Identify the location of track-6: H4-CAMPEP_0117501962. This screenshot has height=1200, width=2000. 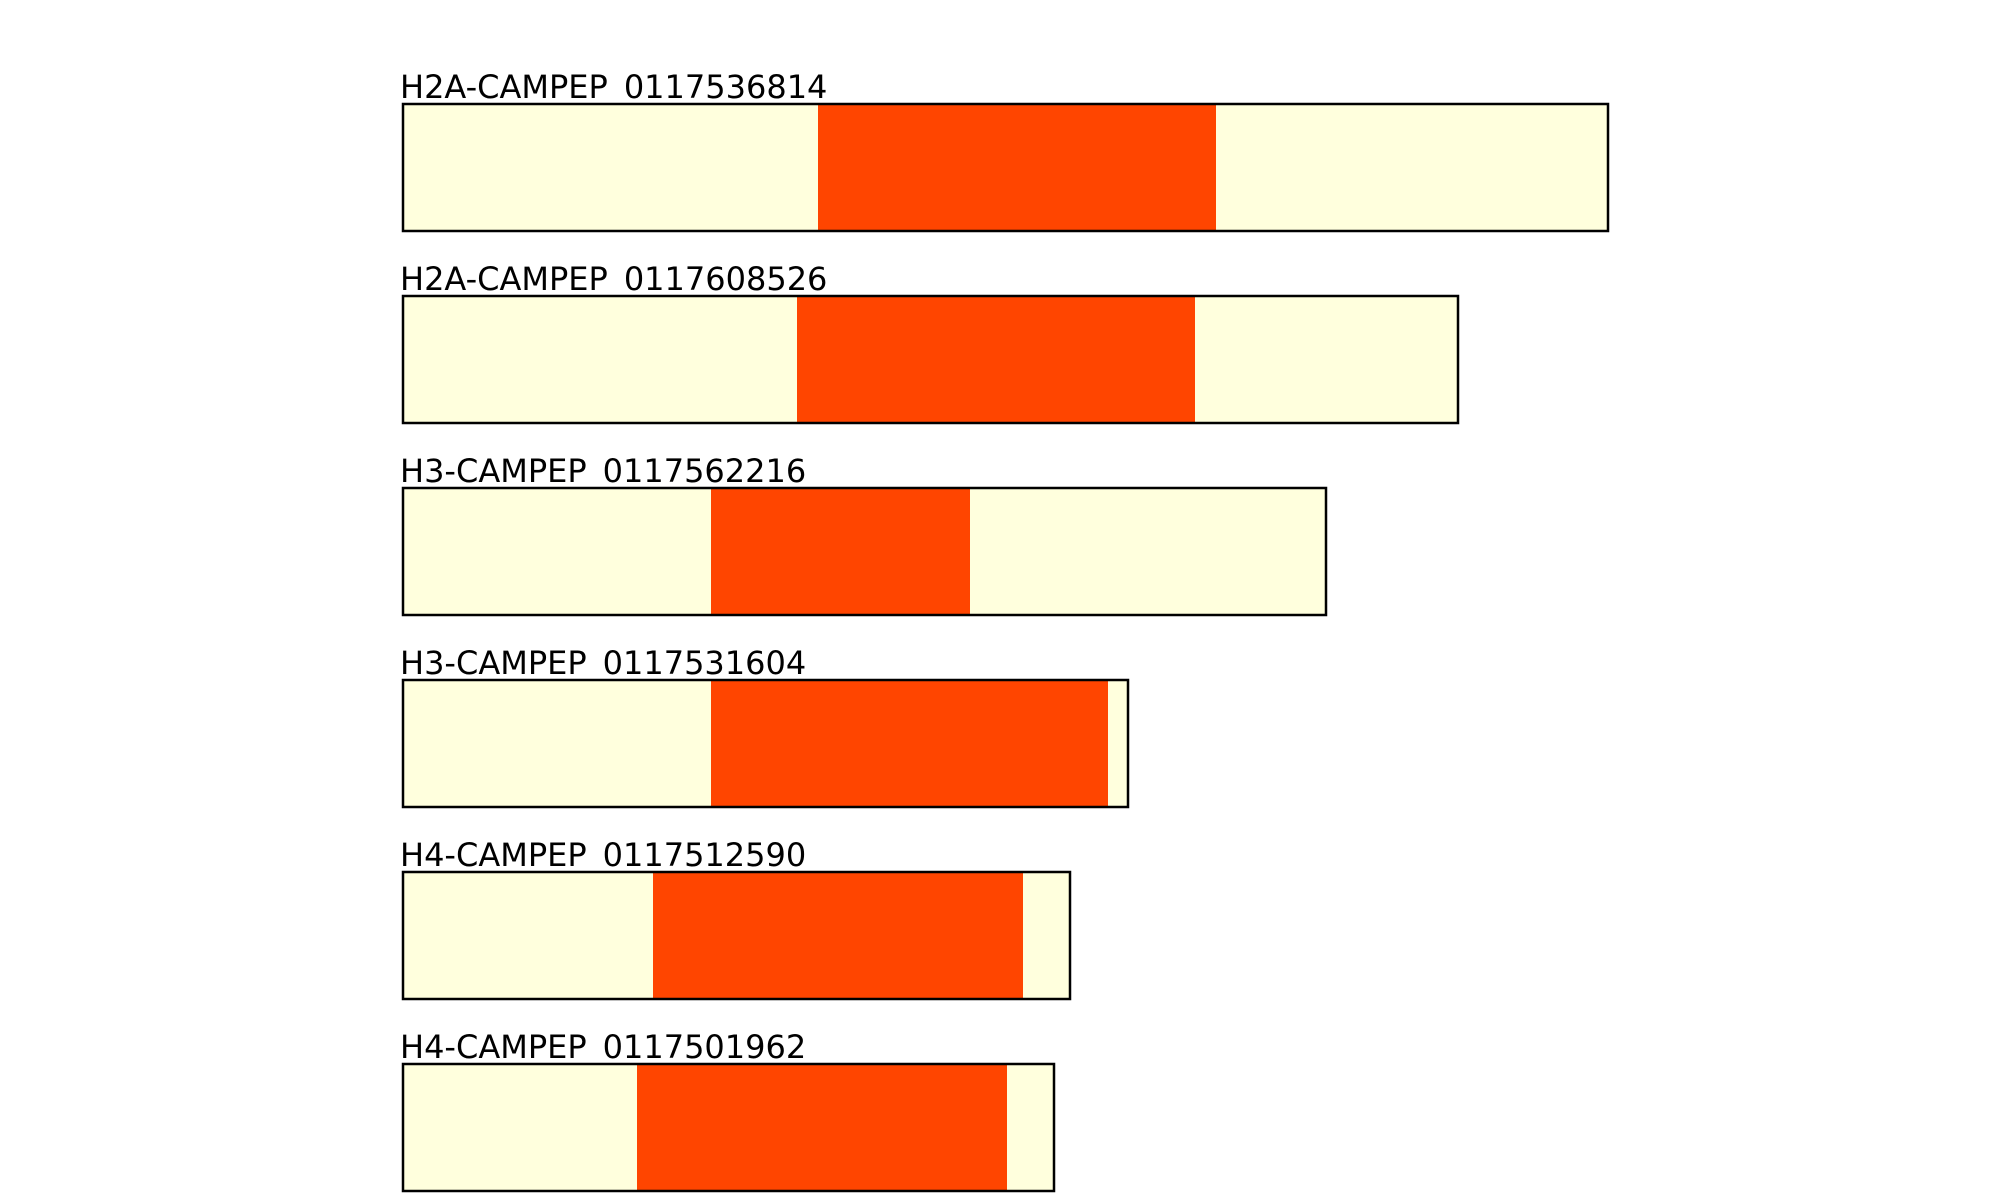
(728, 1110).